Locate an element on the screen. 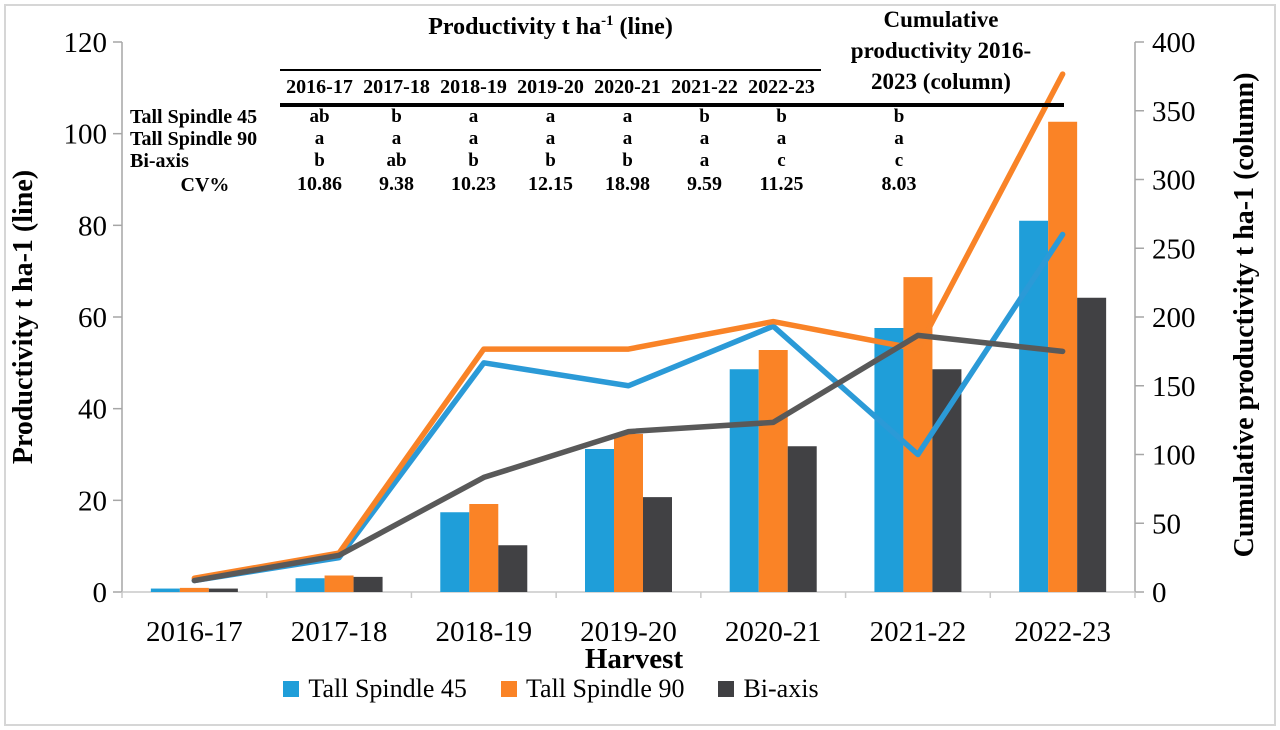  table-cell: 18.98 is located at coordinates (627, 184).